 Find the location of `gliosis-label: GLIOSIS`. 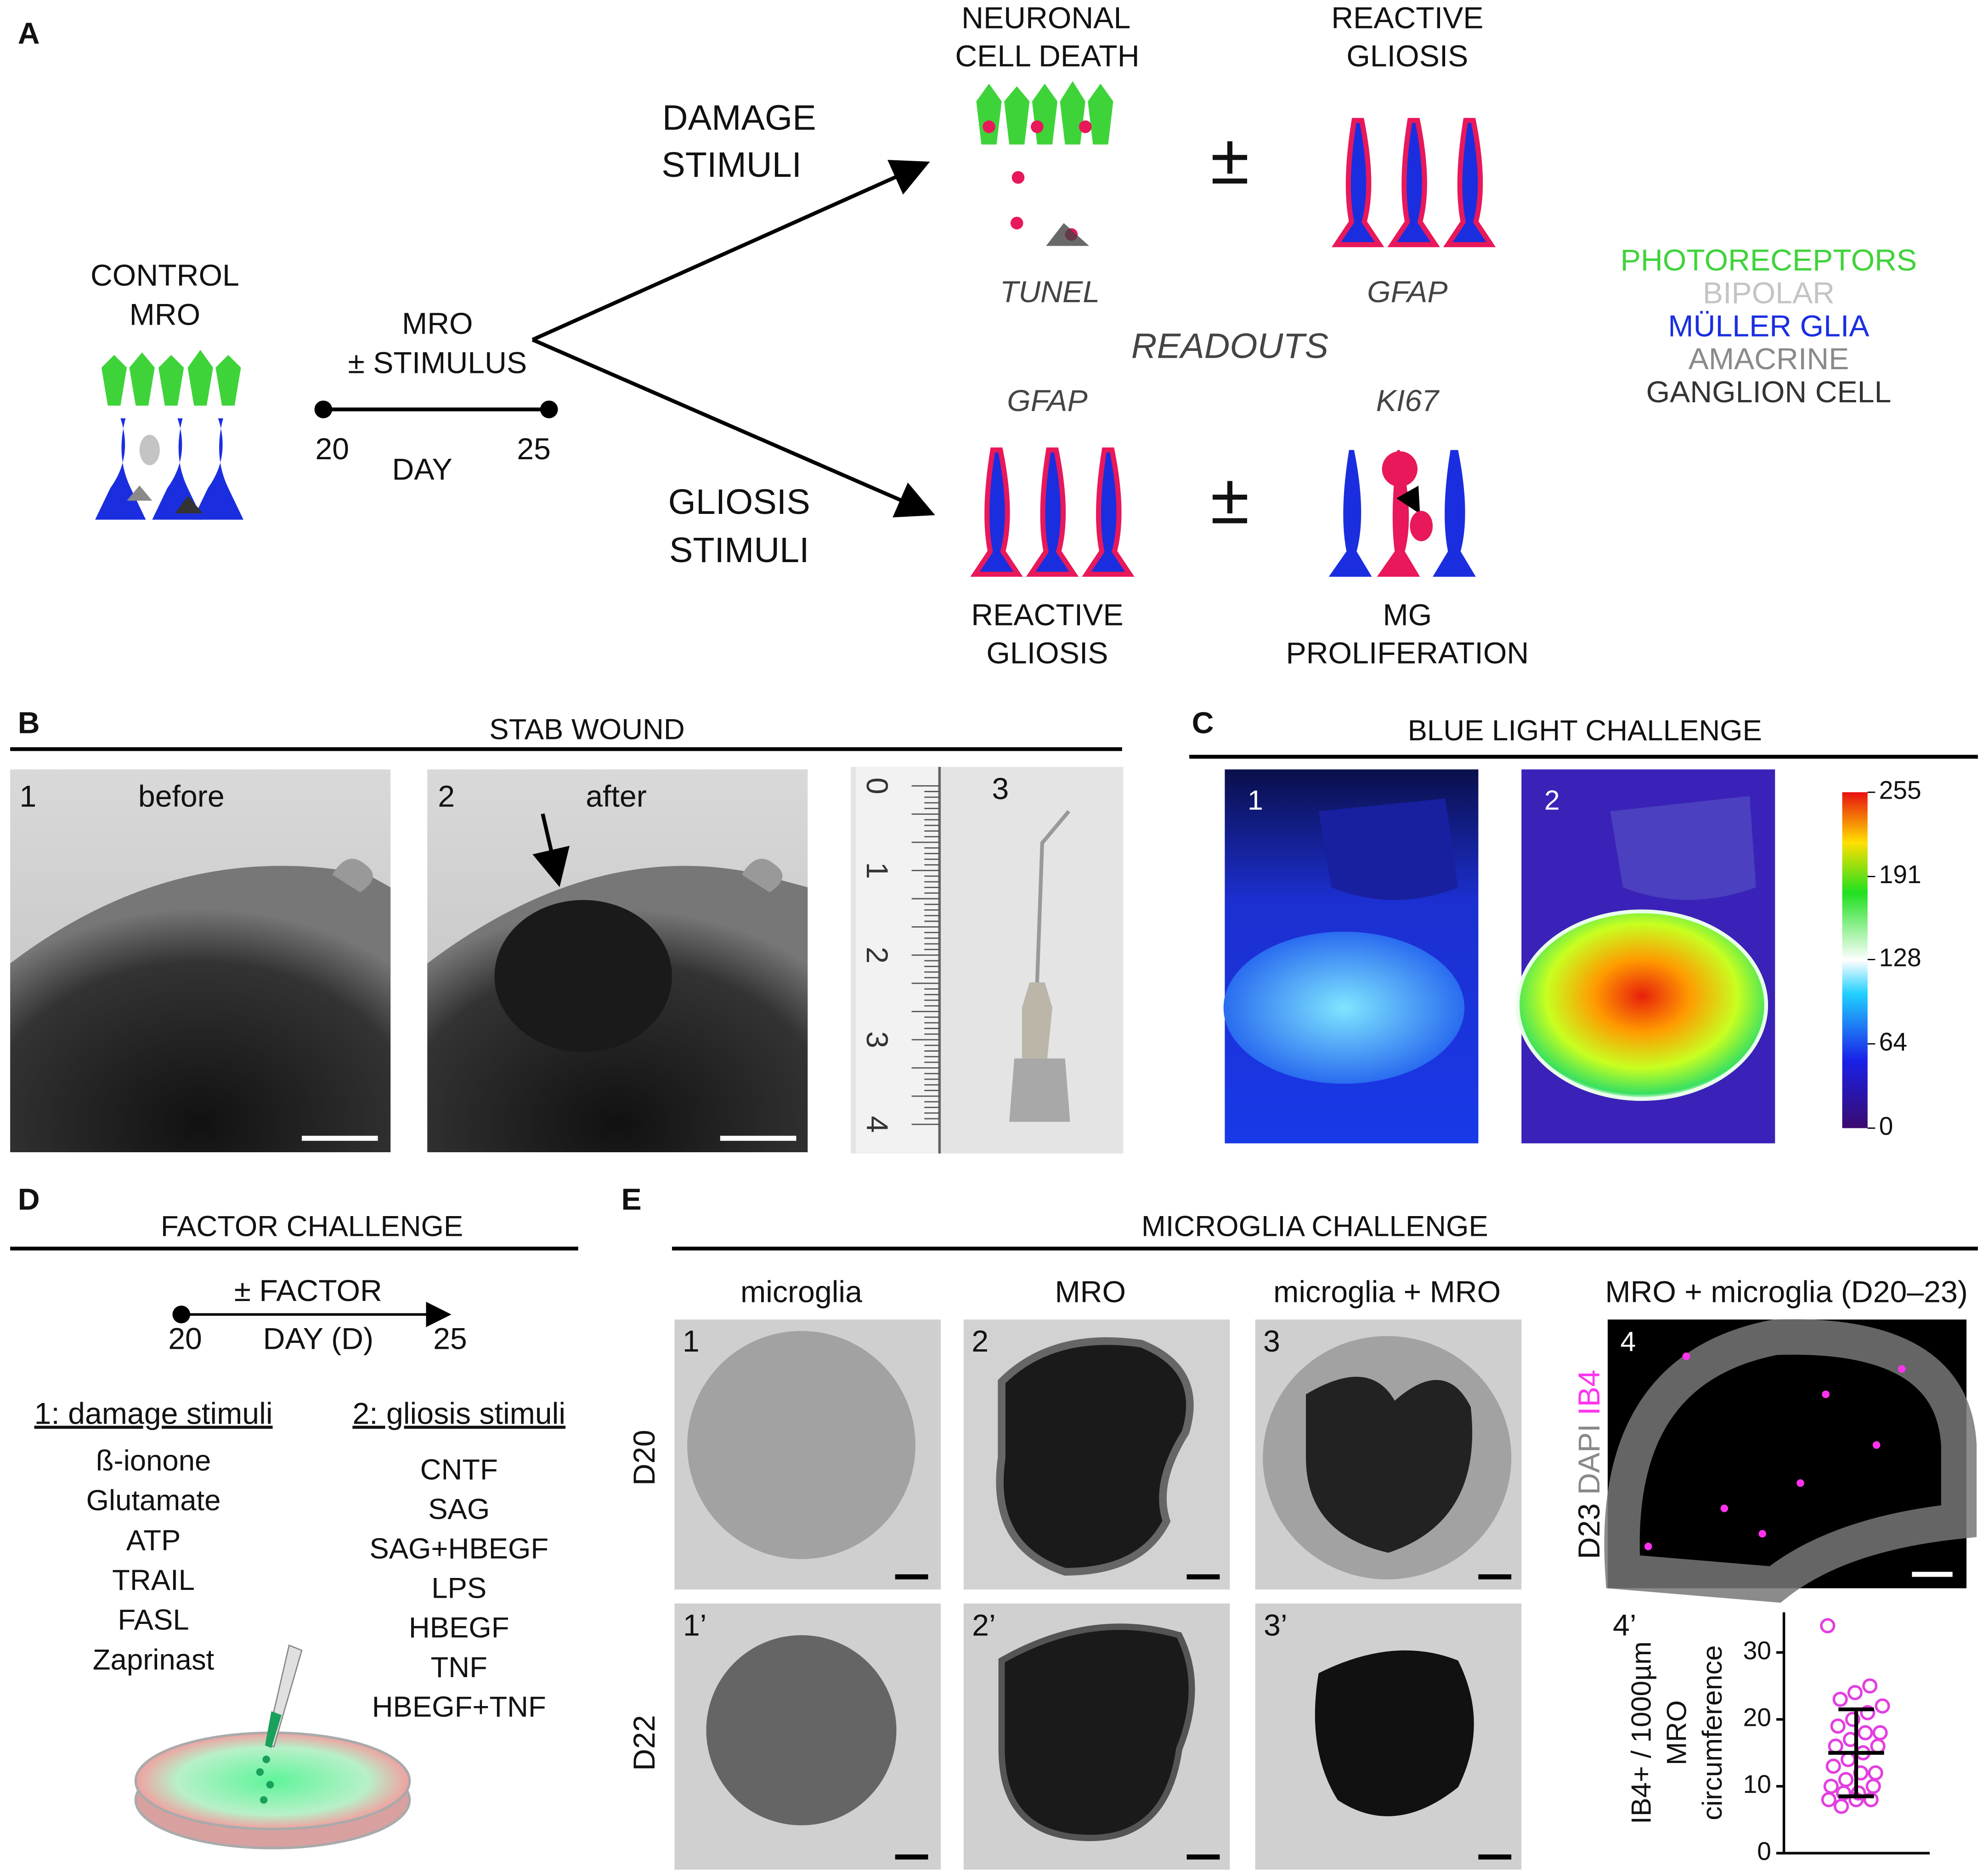

gliosis-label: GLIOSIS is located at coordinates (739, 502).